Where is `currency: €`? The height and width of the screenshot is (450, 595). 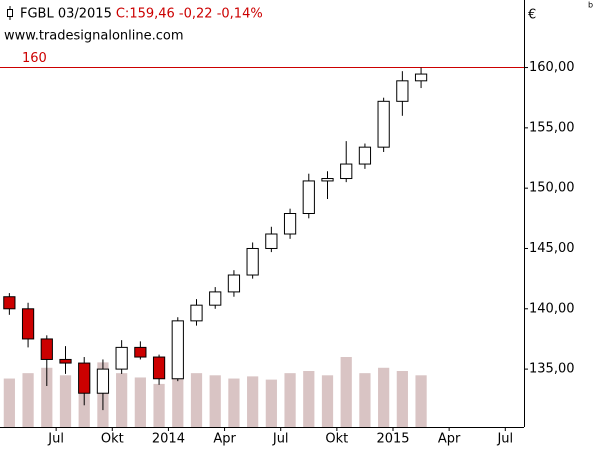
currency: € is located at coordinates (532, 15).